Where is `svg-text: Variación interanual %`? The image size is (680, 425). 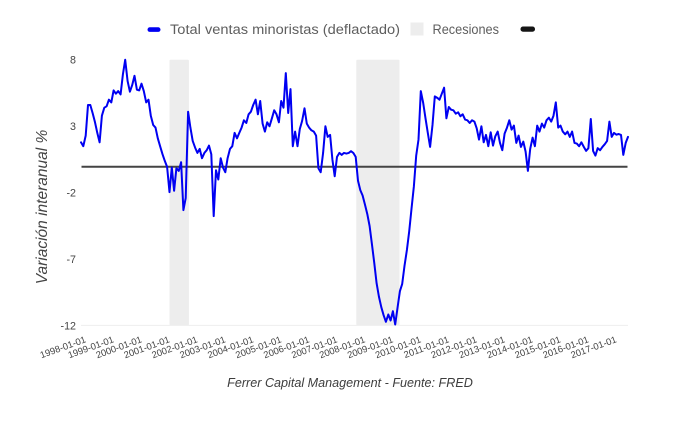
svg-text: Variación interanual % is located at coordinates (42, 207).